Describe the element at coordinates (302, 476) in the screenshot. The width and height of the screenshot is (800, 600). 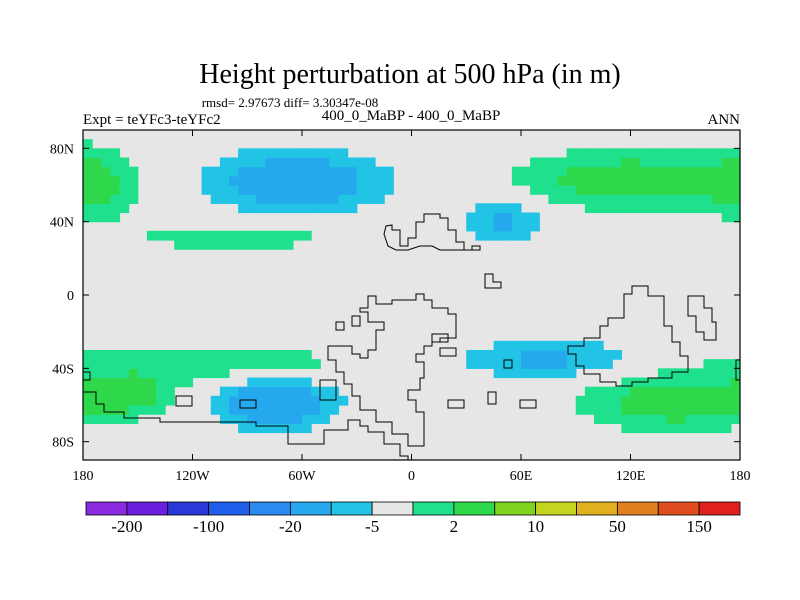
I see `x-tick-label: 60W` at that location.